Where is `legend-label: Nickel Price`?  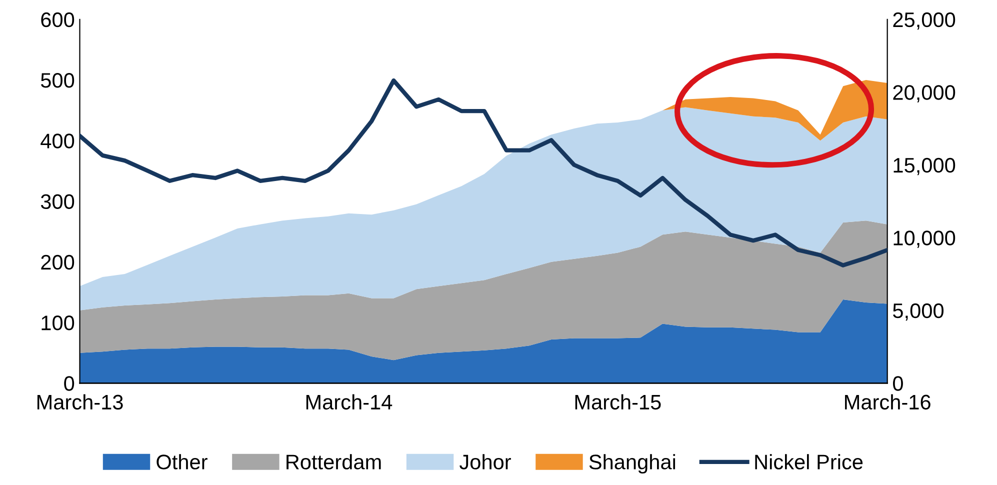 legend-label: Nickel Price is located at coordinates (809, 462).